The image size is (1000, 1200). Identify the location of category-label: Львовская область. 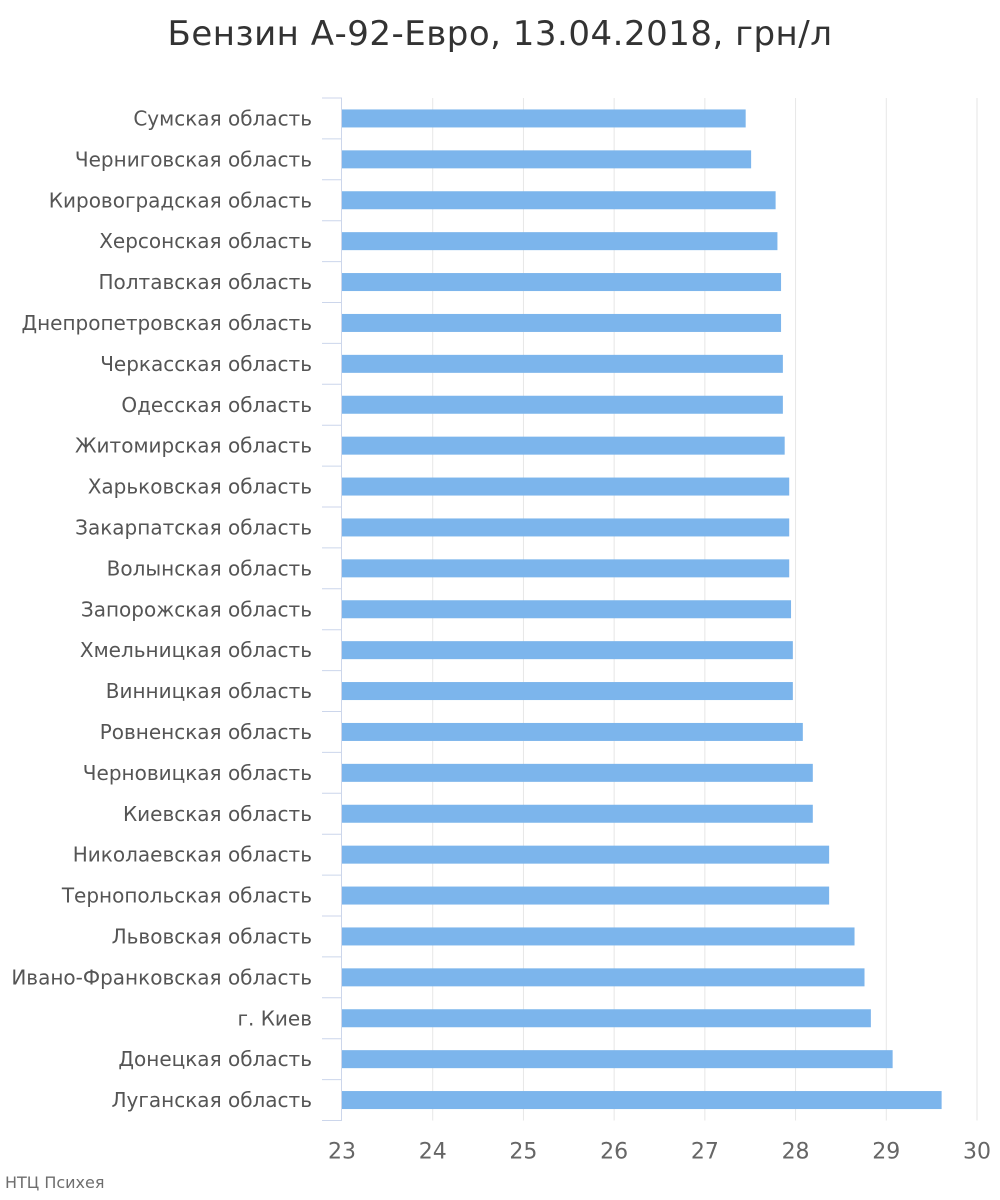
(212, 936).